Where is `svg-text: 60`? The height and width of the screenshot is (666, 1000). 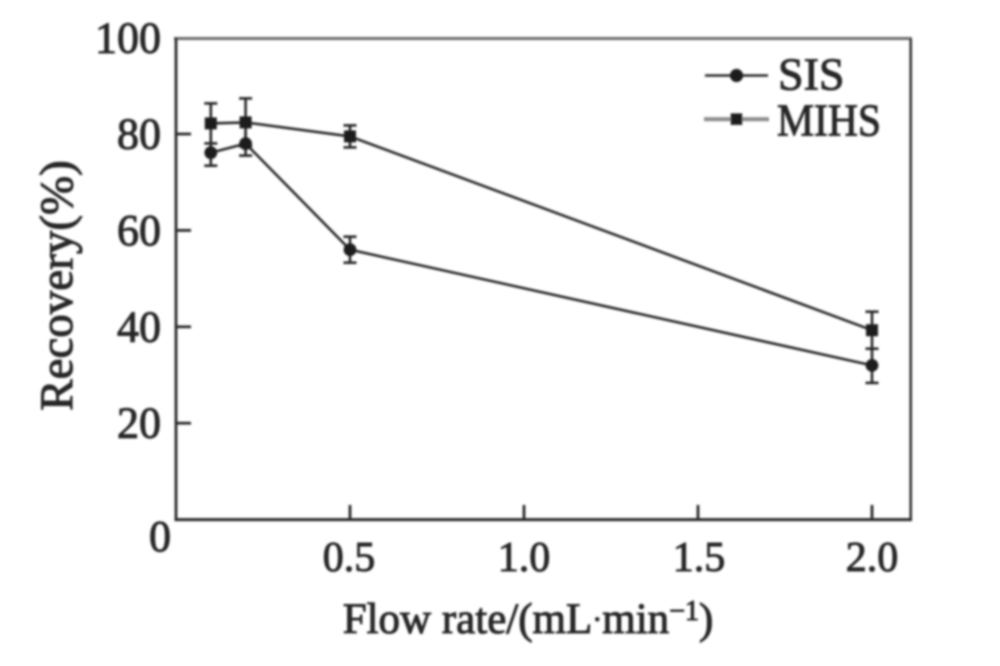
svg-text: 60 is located at coordinates (139, 230).